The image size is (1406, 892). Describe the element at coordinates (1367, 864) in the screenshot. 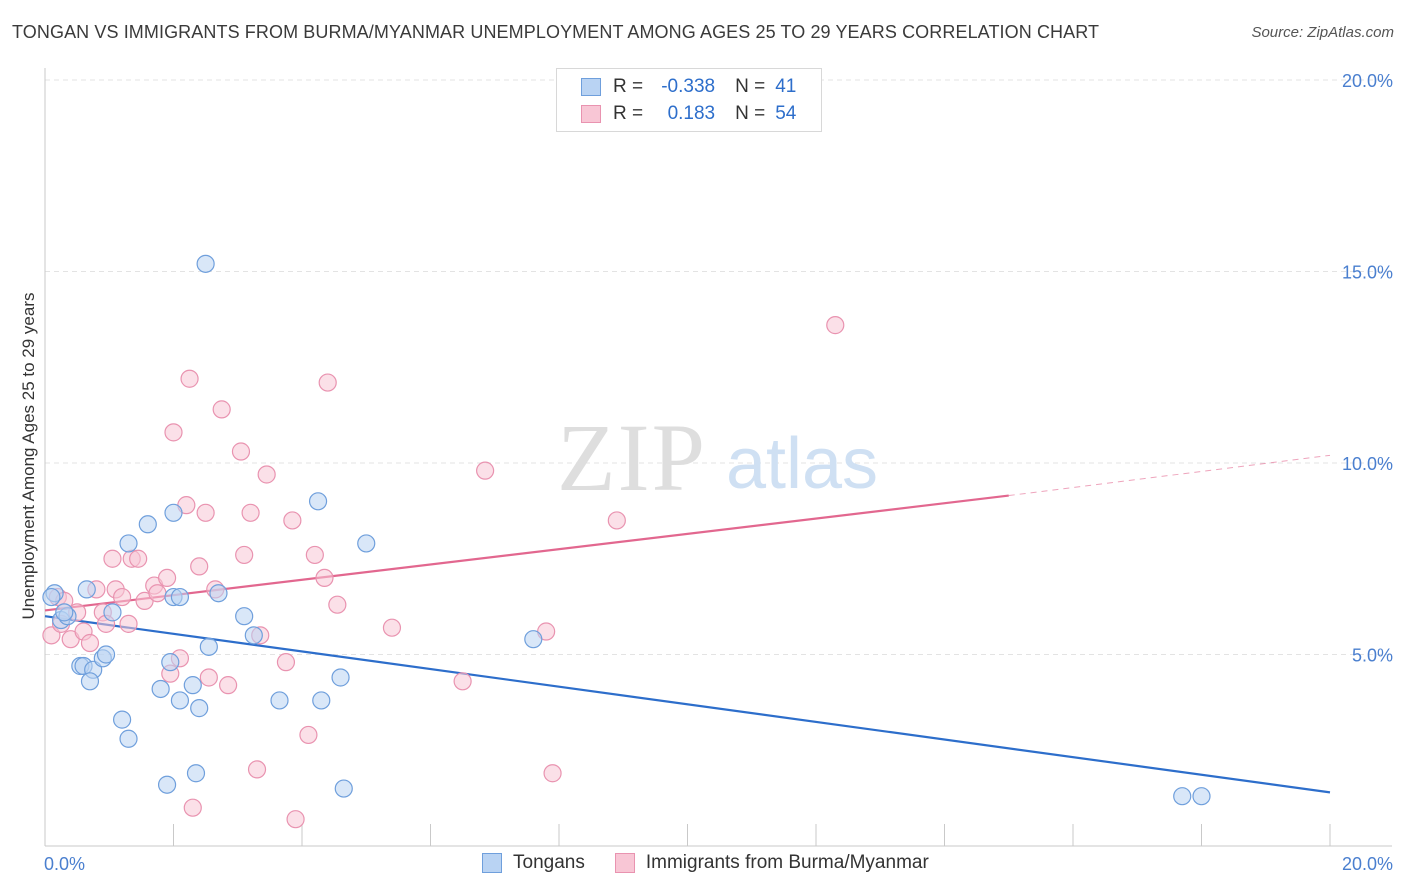

I see `x-tick-label-max: 20.0%` at that location.